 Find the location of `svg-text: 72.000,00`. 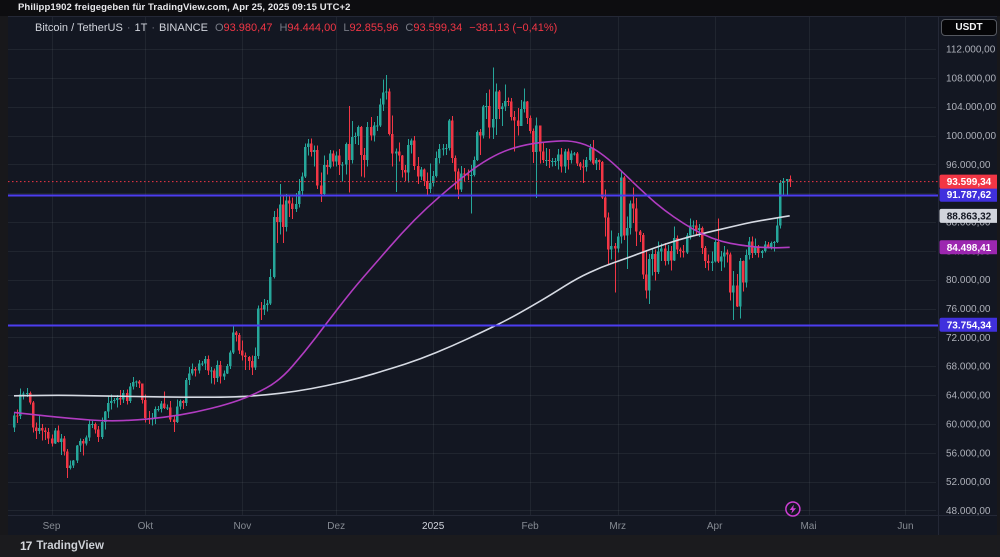

svg-text: 72.000,00 is located at coordinates (968, 338).